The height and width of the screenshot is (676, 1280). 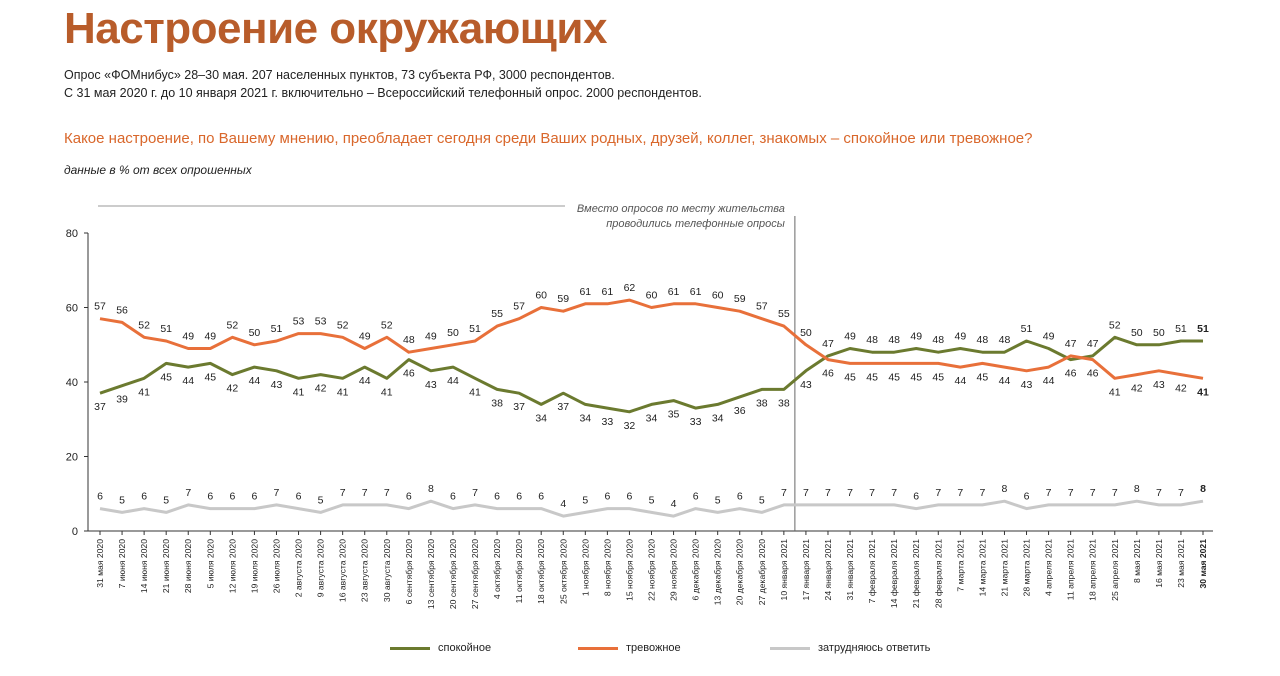 I want to click on x-tick-label: 22 ноября 2020, so click(x=652, y=570).